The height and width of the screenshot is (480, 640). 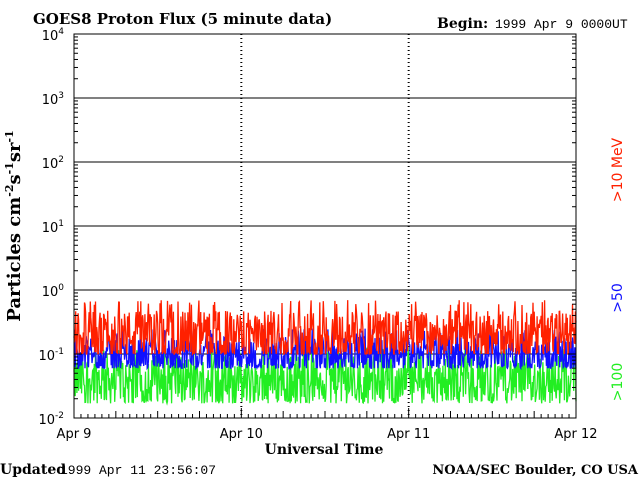 I want to click on x-tick-label: Apr 10, so click(x=241, y=434).